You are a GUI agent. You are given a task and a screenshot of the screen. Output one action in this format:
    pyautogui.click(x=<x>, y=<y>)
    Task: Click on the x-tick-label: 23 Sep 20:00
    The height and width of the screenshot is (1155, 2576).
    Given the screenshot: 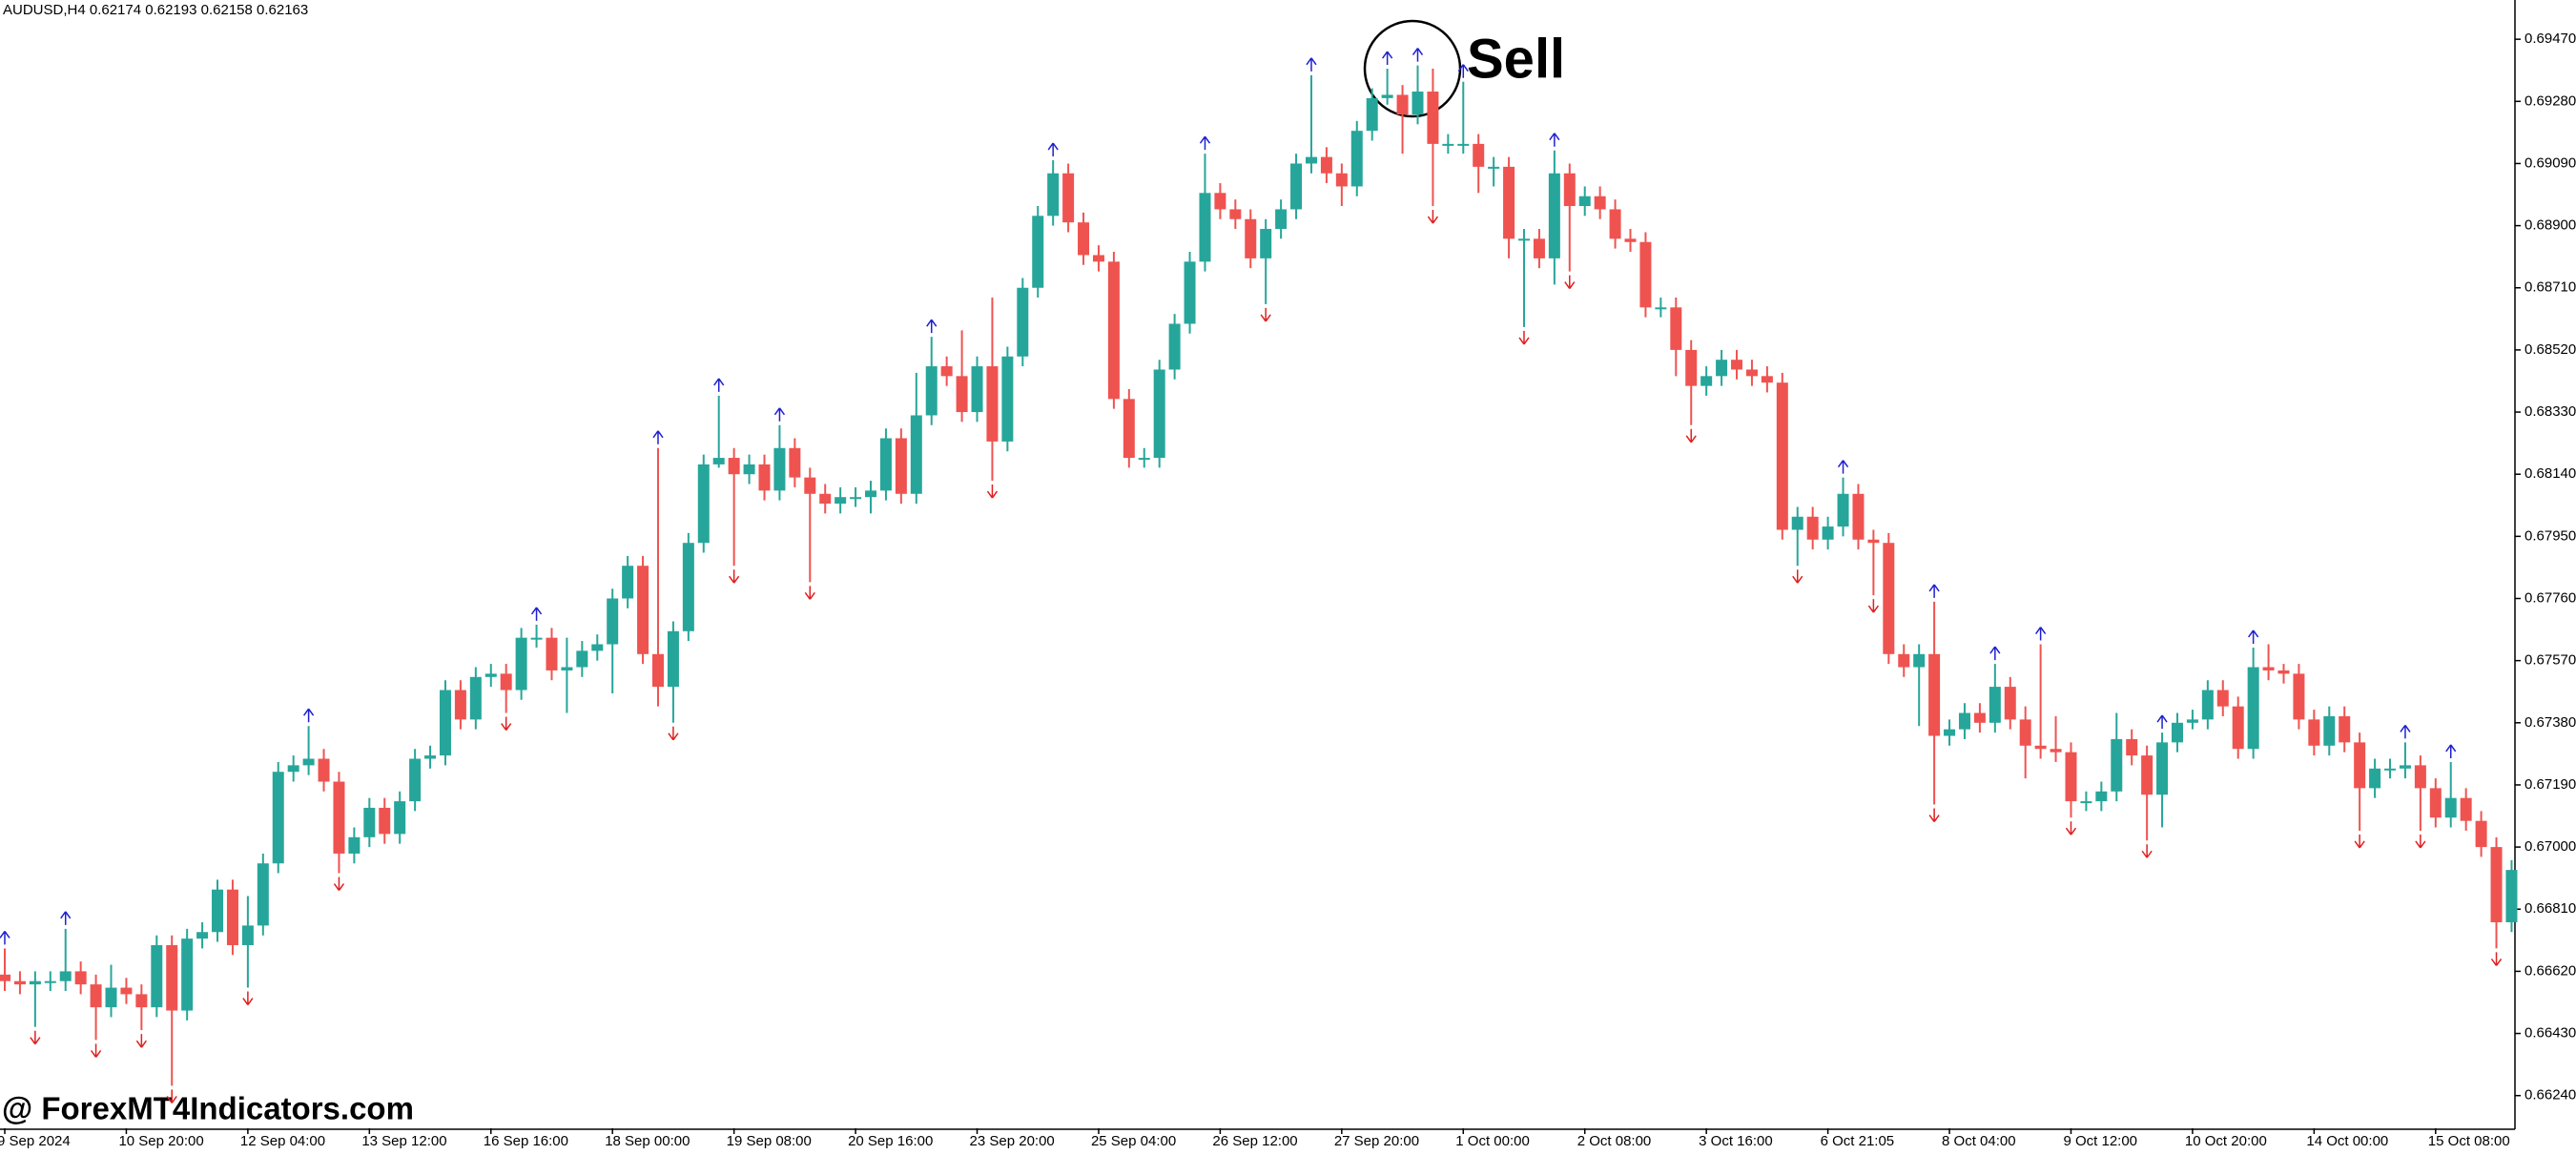 What is the action you would take?
    pyautogui.click(x=1012, y=1141)
    